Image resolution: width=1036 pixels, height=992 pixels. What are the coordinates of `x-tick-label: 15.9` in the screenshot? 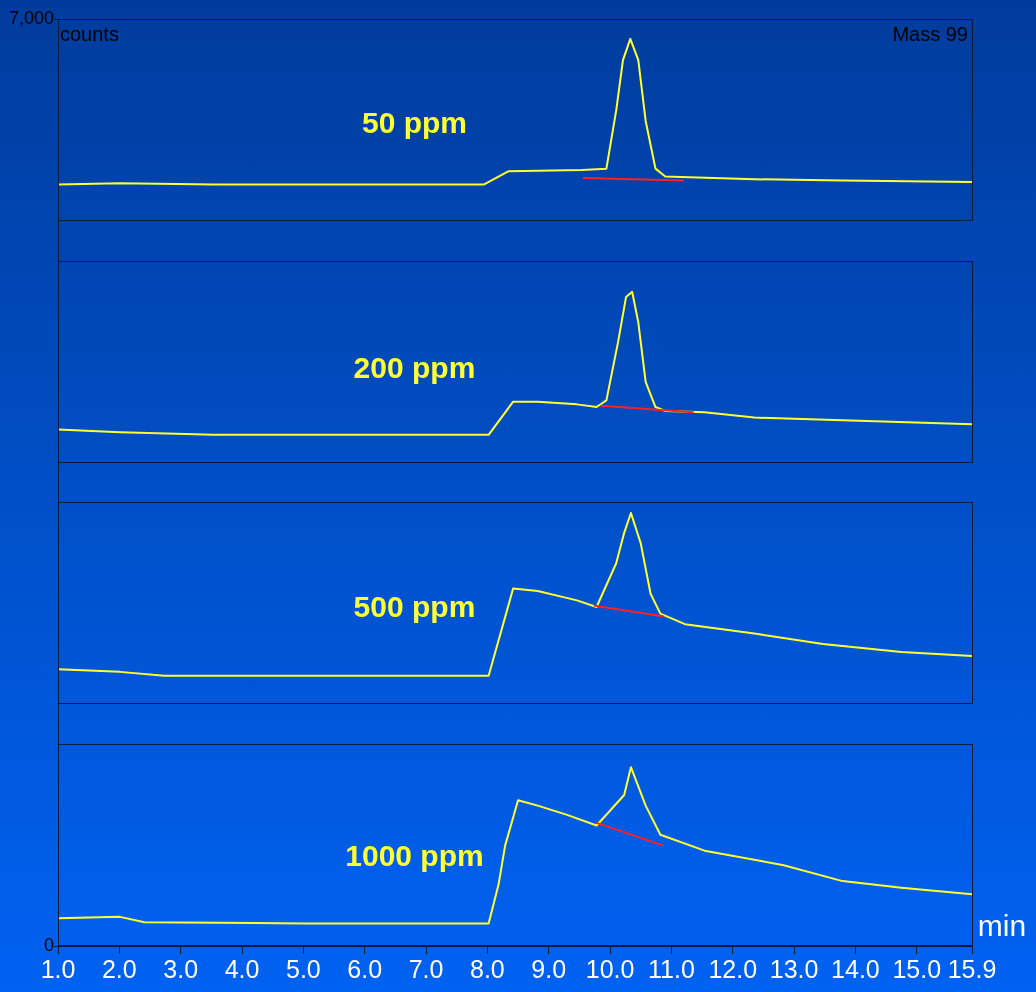 It's located at (972, 968).